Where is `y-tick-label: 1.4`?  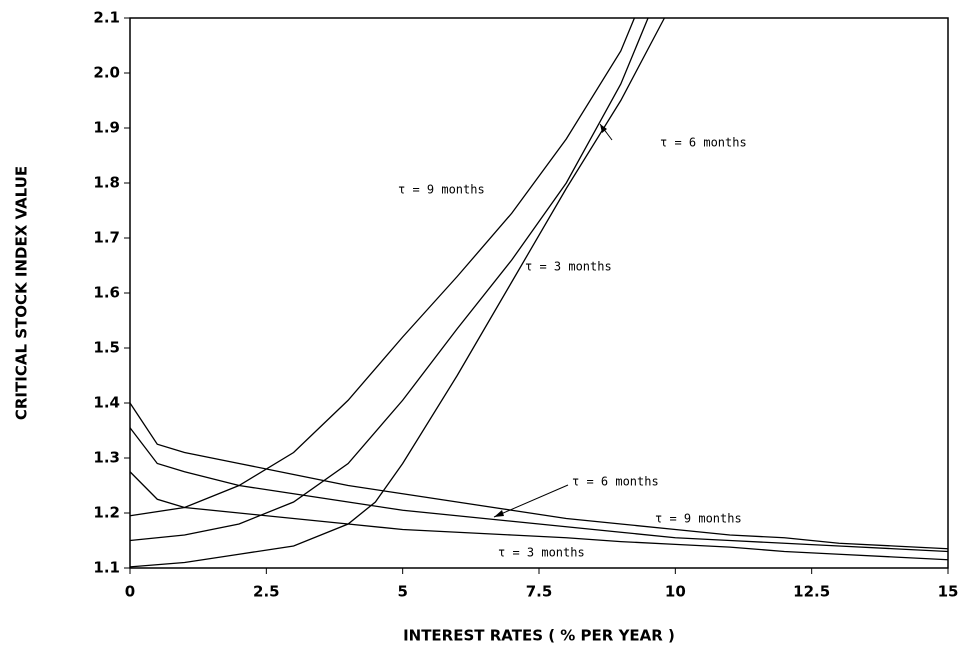 y-tick-label: 1.4 is located at coordinates (106, 403).